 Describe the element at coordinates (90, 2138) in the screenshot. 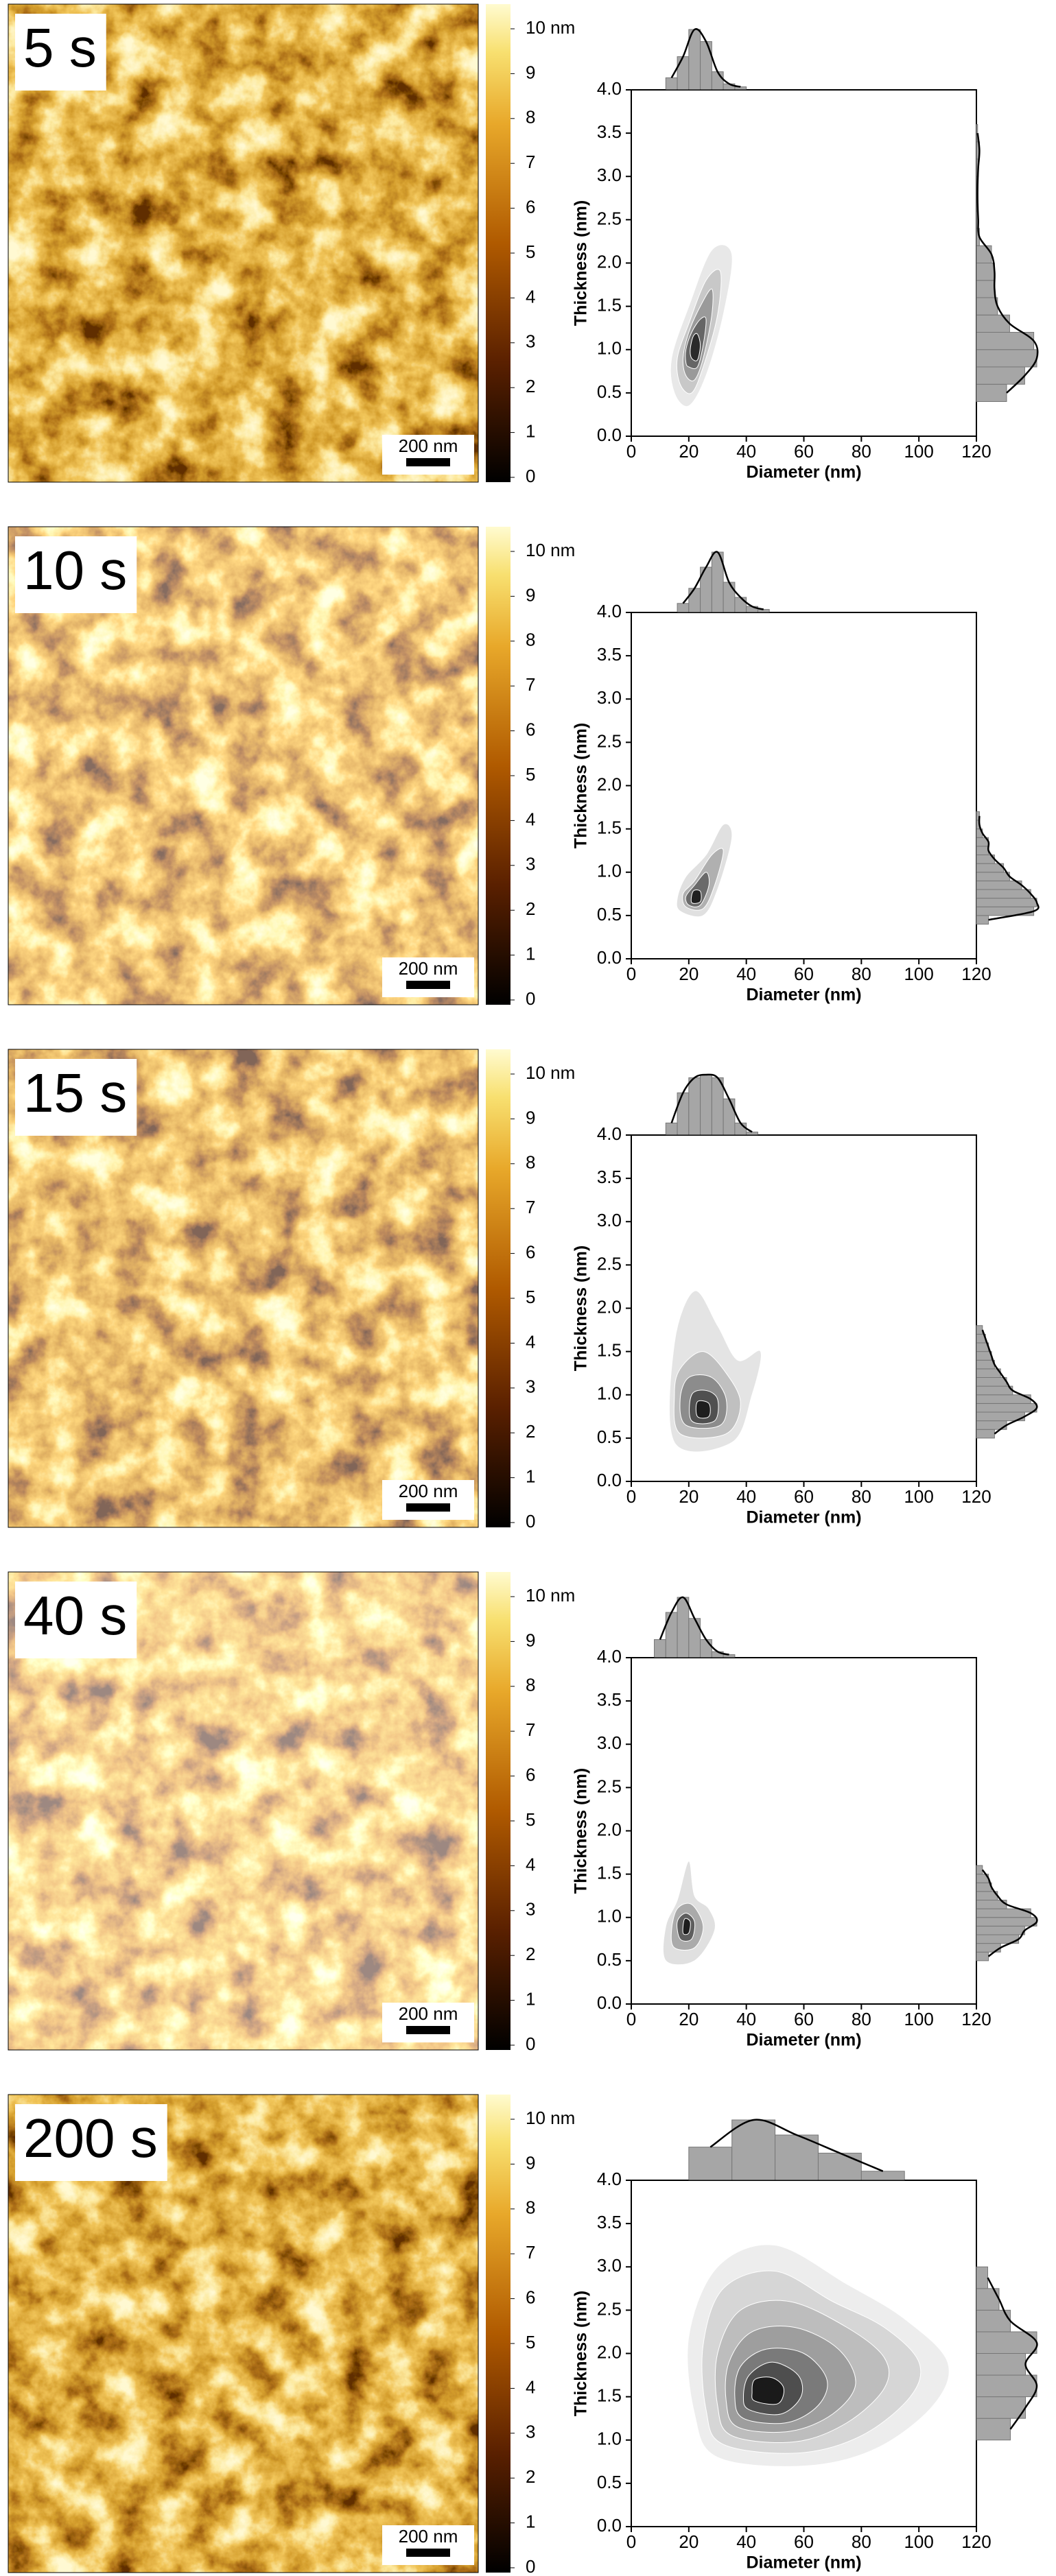

I see `time-label: 200 s` at that location.